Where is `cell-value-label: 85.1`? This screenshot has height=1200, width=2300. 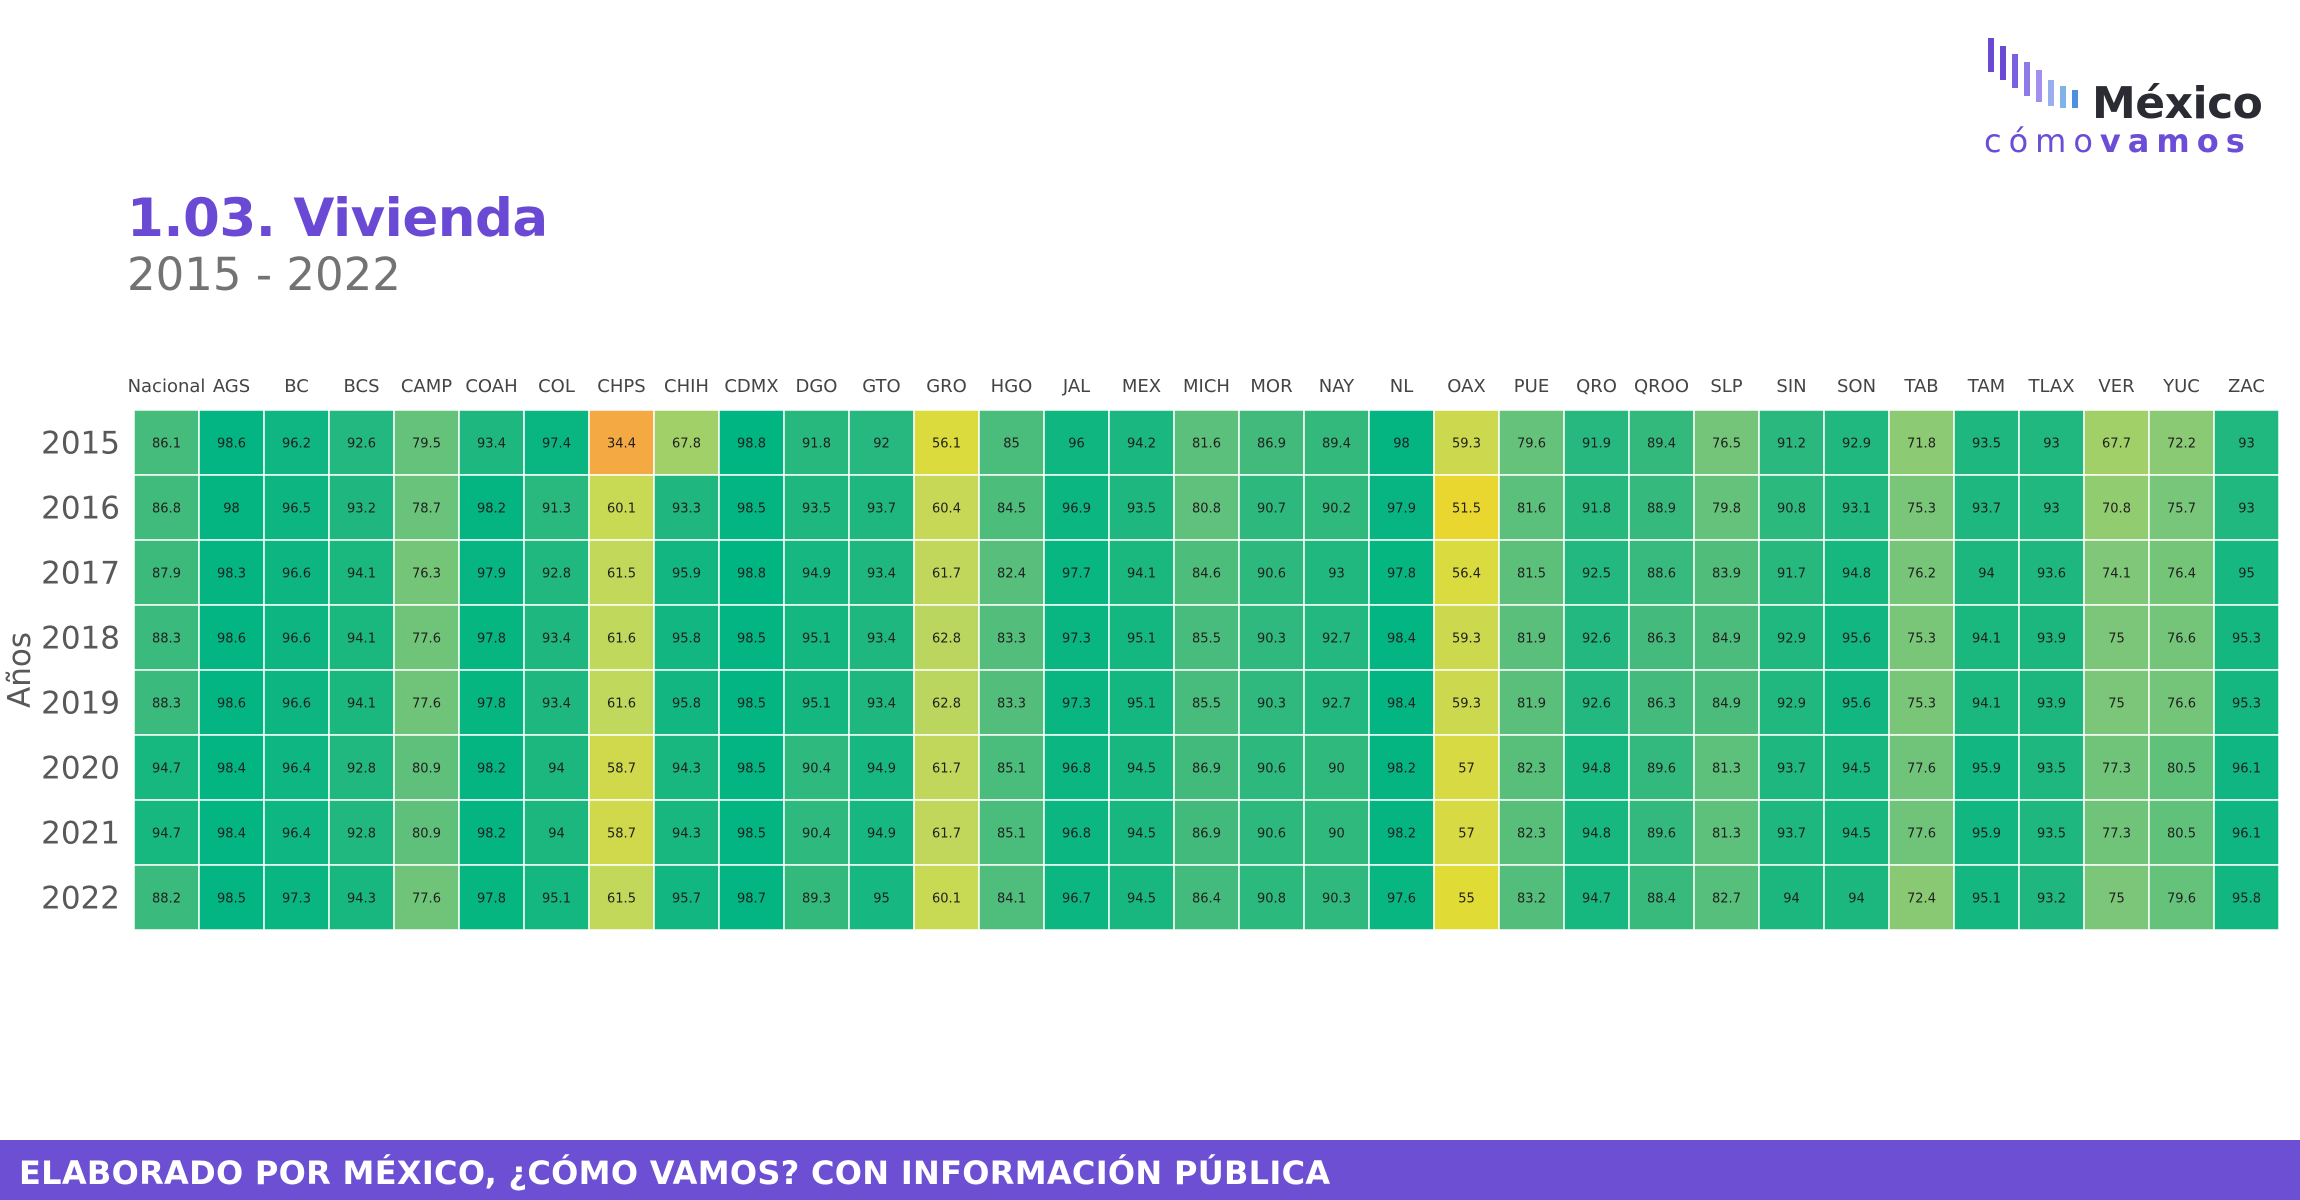 cell-value-label: 85.1 is located at coordinates (1011, 769).